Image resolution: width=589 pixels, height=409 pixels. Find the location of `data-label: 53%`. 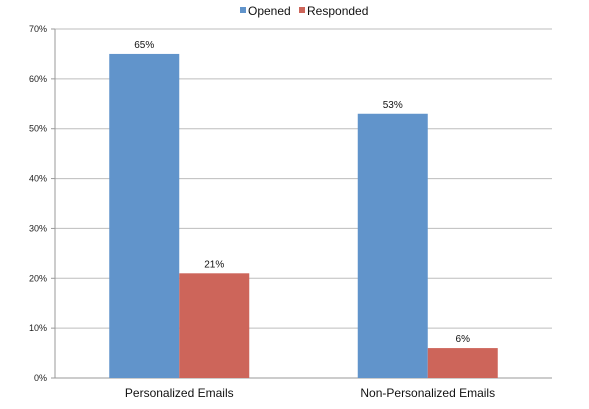

data-label: 53% is located at coordinates (393, 105).